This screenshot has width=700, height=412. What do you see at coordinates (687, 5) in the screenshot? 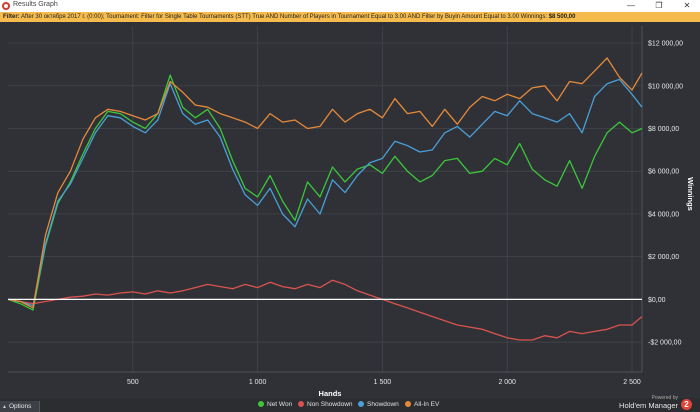
I see `close-button: ✕` at bounding box center [687, 5].